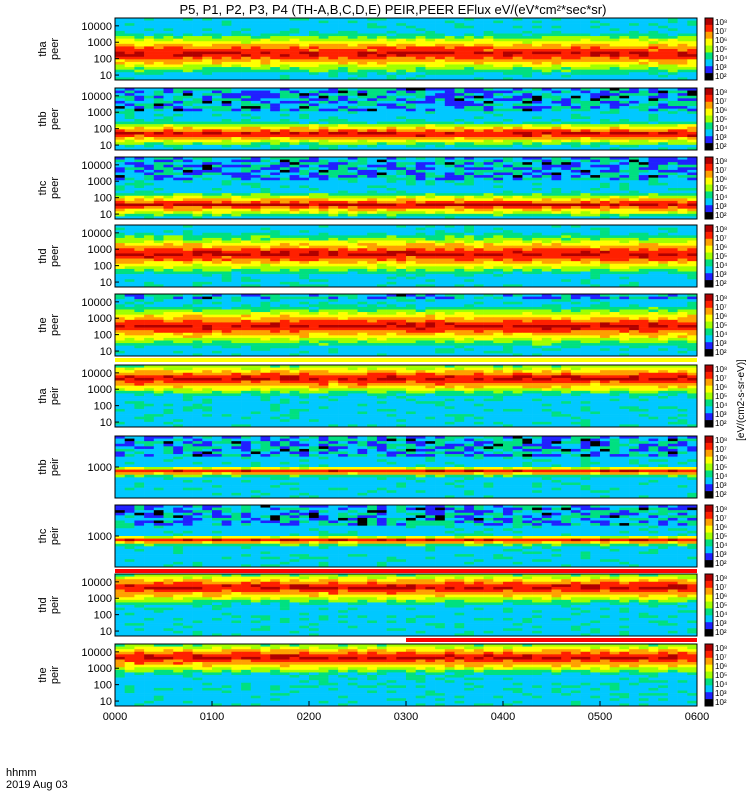 The width and height of the screenshot is (750, 800). I want to click on colorbar-tick-label: 10⁷, so click(721, 170).